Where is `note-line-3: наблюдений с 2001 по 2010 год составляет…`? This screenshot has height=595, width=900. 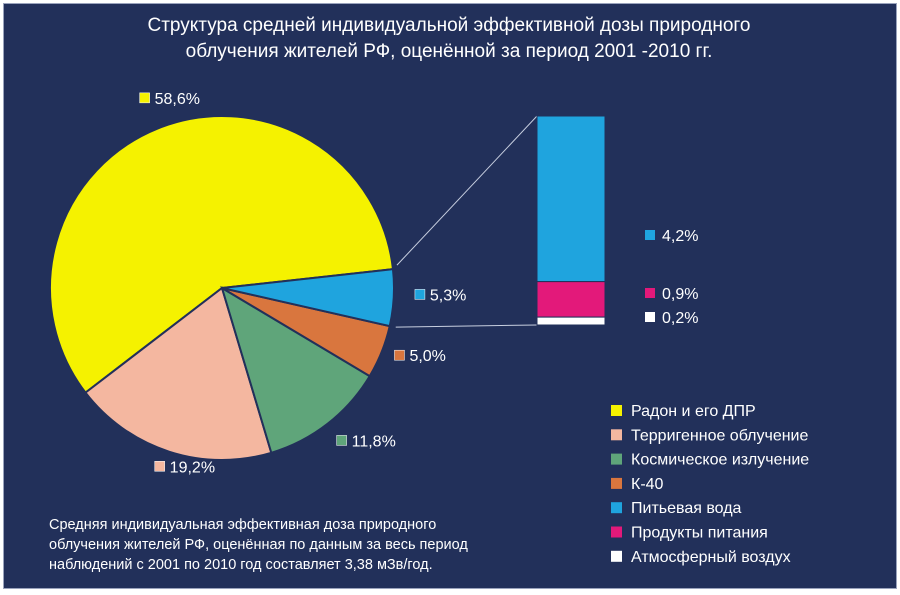 note-line-3: наблюдений с 2001 по 2010 год составляет… is located at coordinates (241, 565).